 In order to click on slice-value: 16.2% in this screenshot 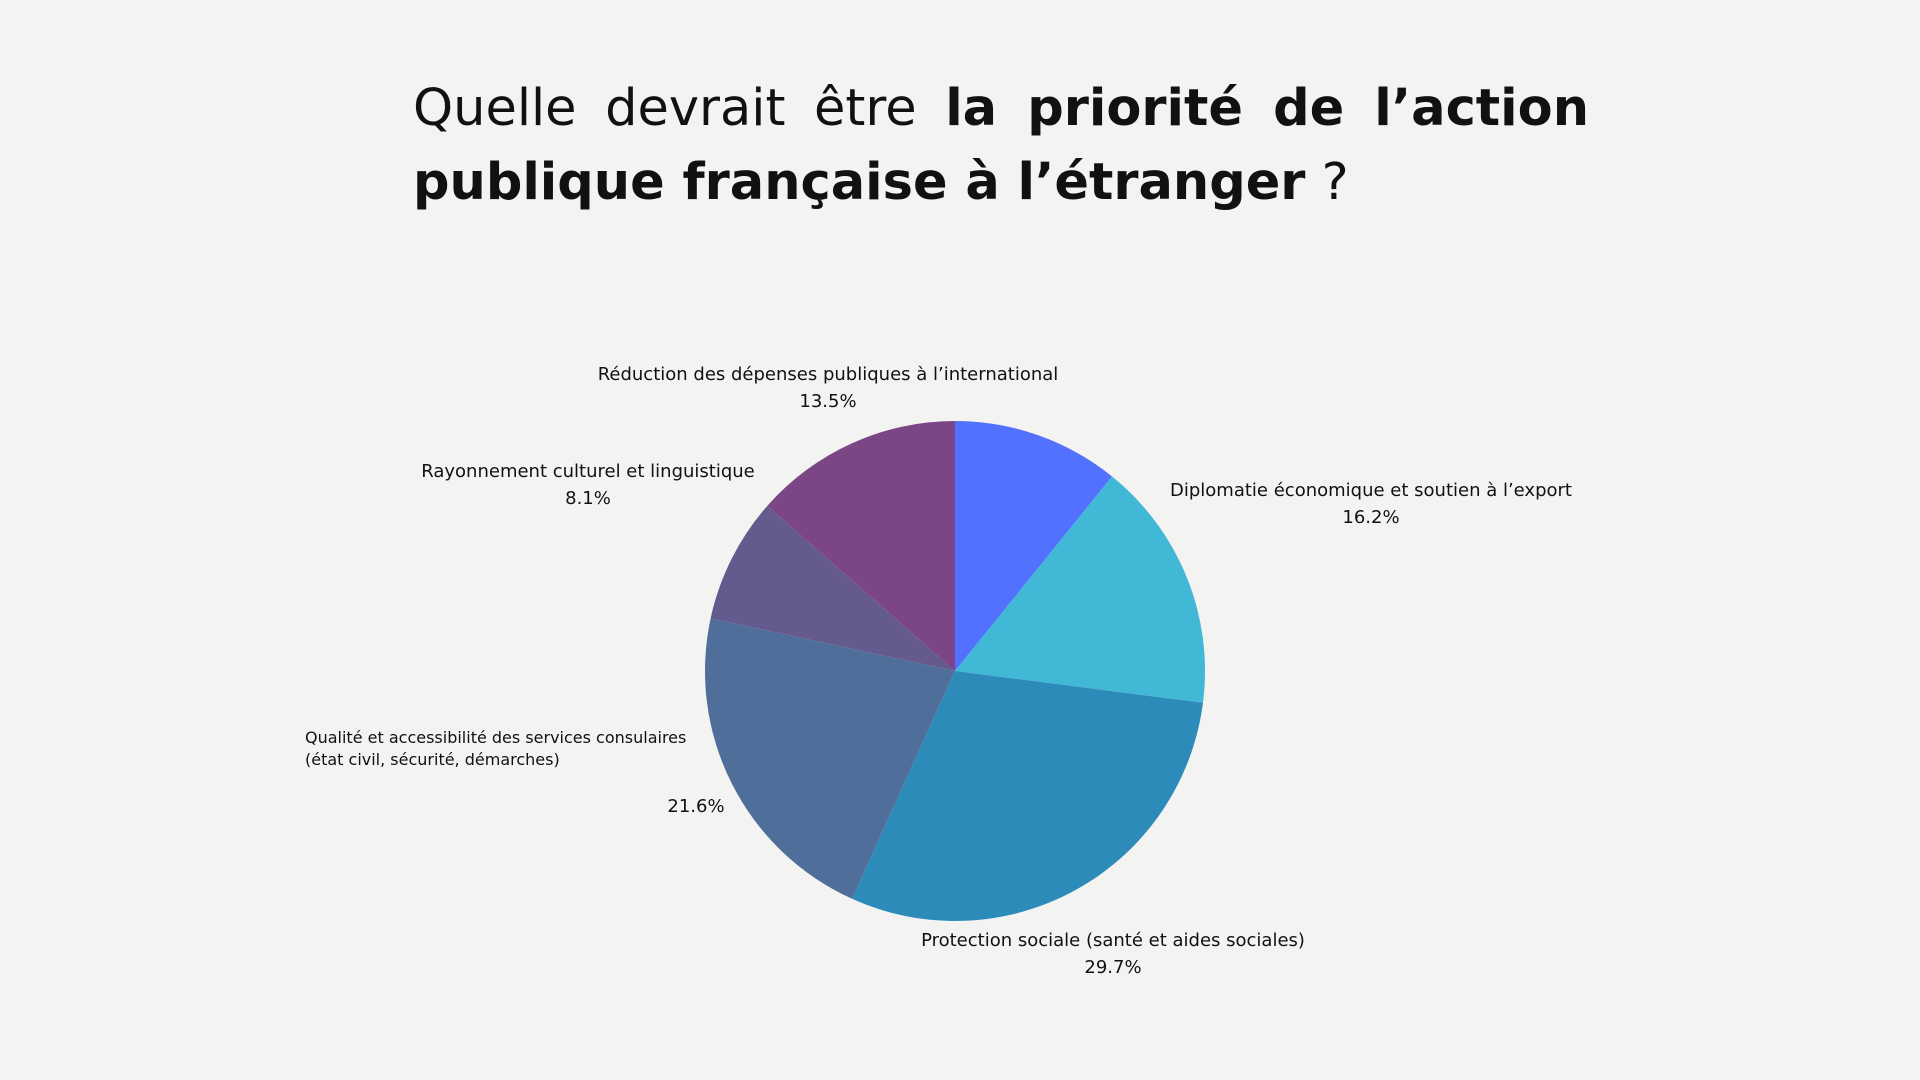, I will do `click(1371, 517)`.